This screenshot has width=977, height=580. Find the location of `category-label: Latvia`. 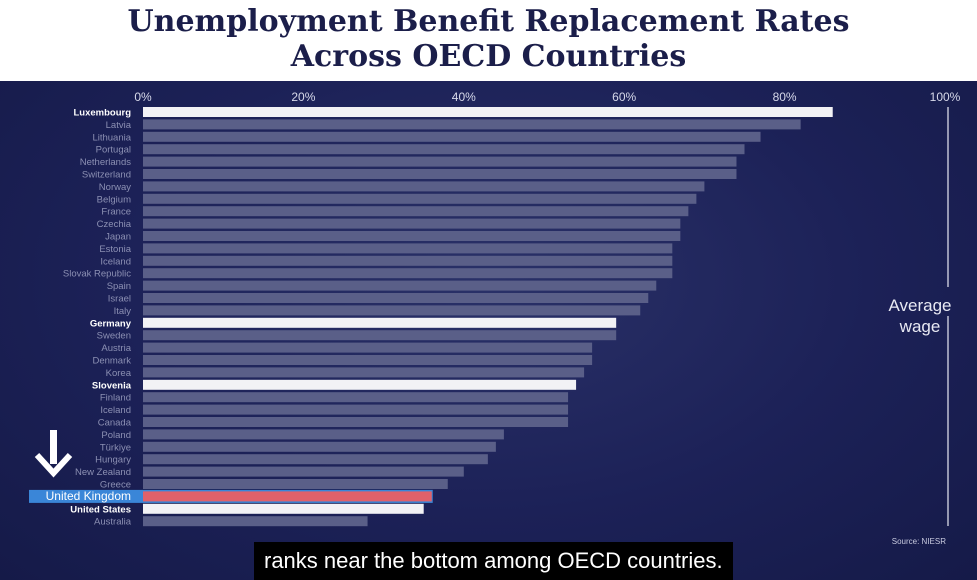

category-label: Latvia is located at coordinates (119, 125).